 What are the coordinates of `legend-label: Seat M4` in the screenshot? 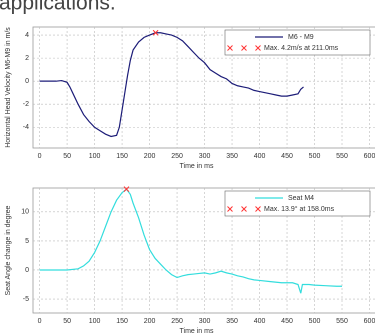 It's located at (301, 198).